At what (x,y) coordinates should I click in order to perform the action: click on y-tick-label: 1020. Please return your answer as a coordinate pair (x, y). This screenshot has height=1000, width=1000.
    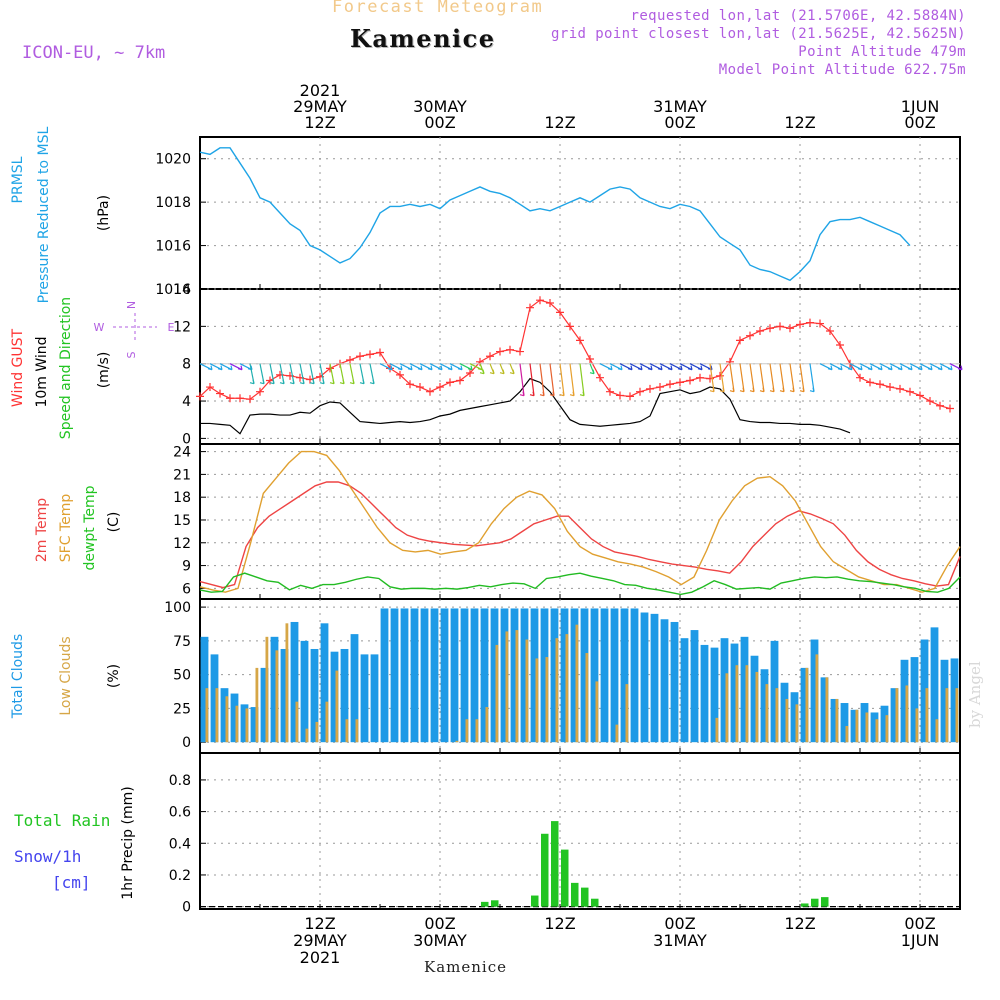
    Looking at the image, I should click on (173, 160).